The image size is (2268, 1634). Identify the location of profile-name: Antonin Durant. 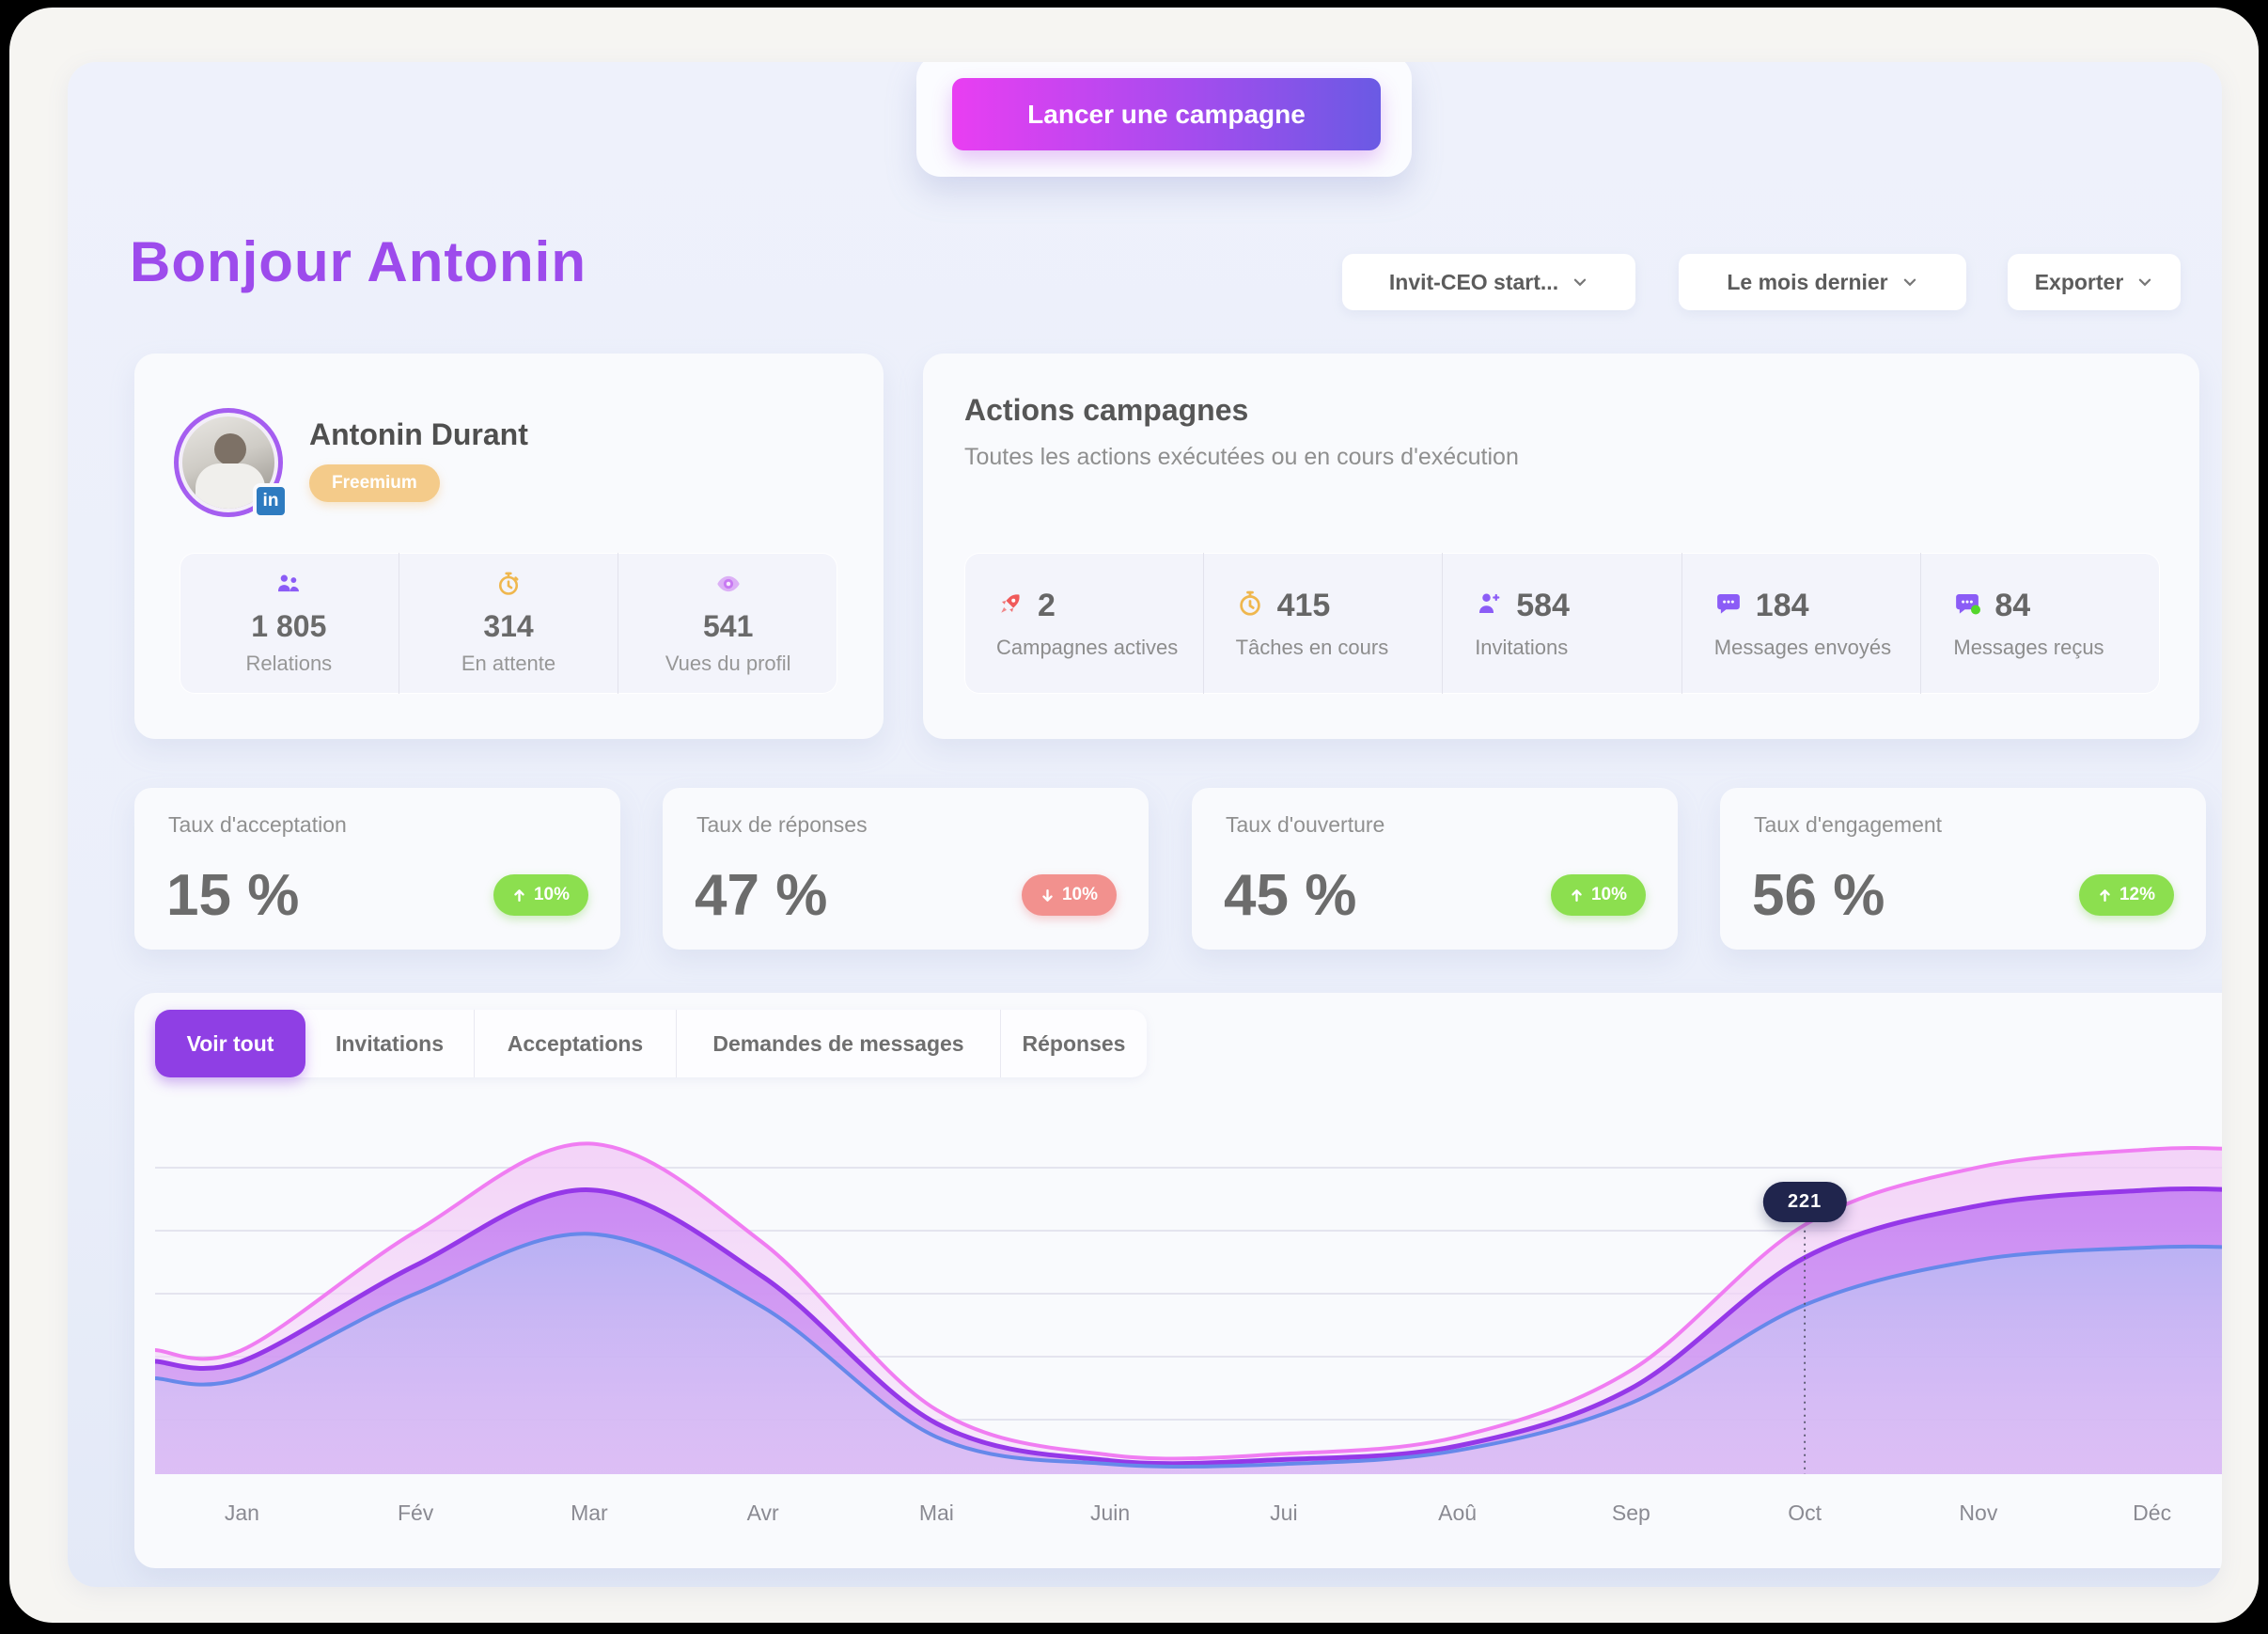
(418, 434).